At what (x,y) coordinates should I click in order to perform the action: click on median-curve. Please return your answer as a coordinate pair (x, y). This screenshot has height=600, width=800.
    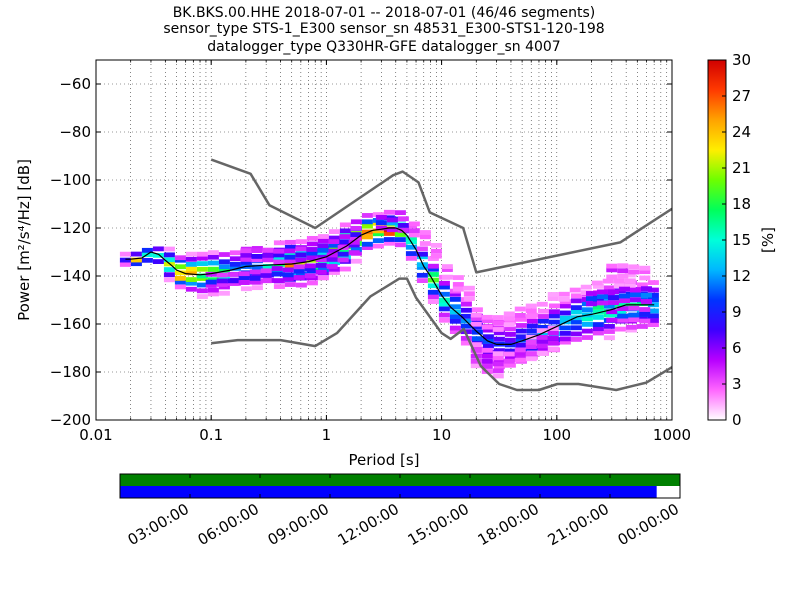
    Looking at the image, I should click on (390, 286).